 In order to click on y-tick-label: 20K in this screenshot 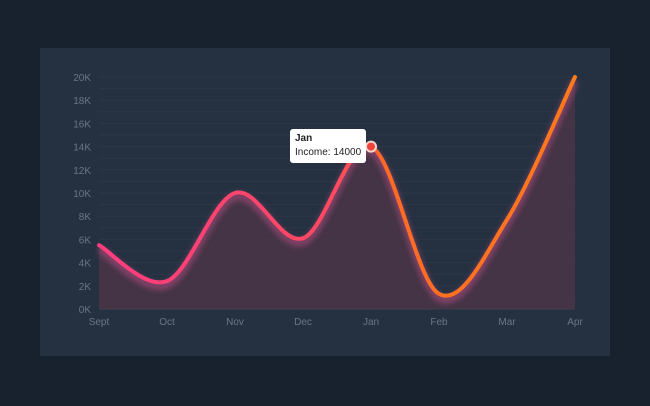, I will do `click(82, 78)`.